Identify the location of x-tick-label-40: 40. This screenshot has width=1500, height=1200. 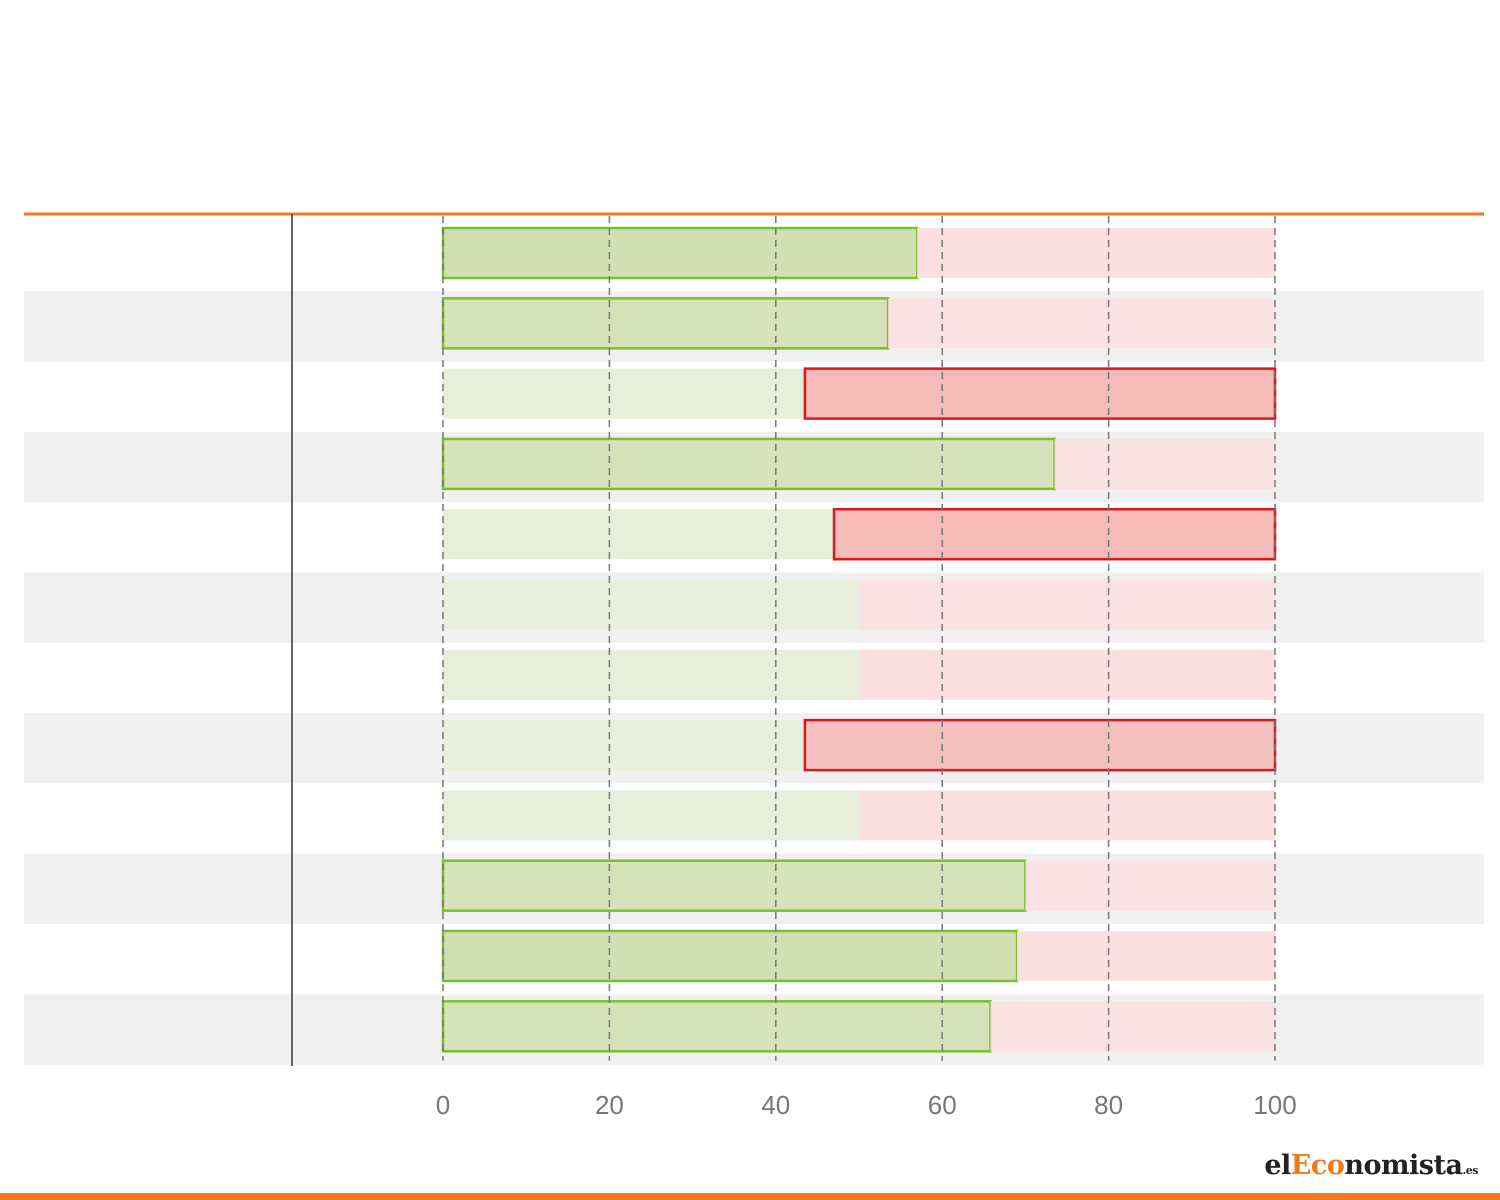
(775, 1105).